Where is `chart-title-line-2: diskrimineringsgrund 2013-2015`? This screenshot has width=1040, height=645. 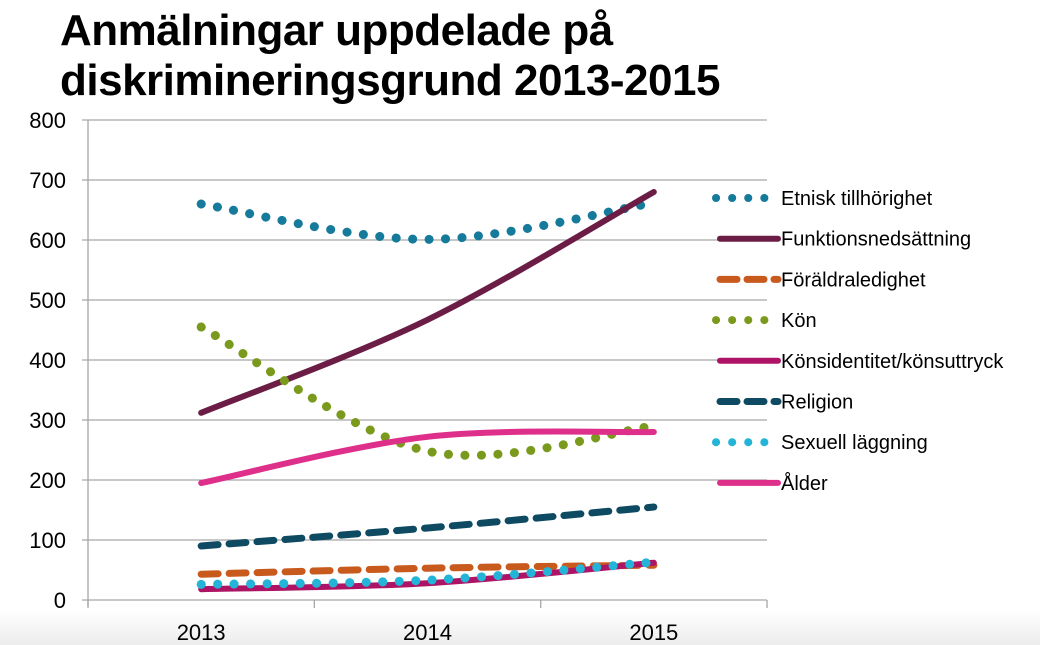 chart-title-line-2: diskrimineringsgrund 2013-2015 is located at coordinates (390, 80).